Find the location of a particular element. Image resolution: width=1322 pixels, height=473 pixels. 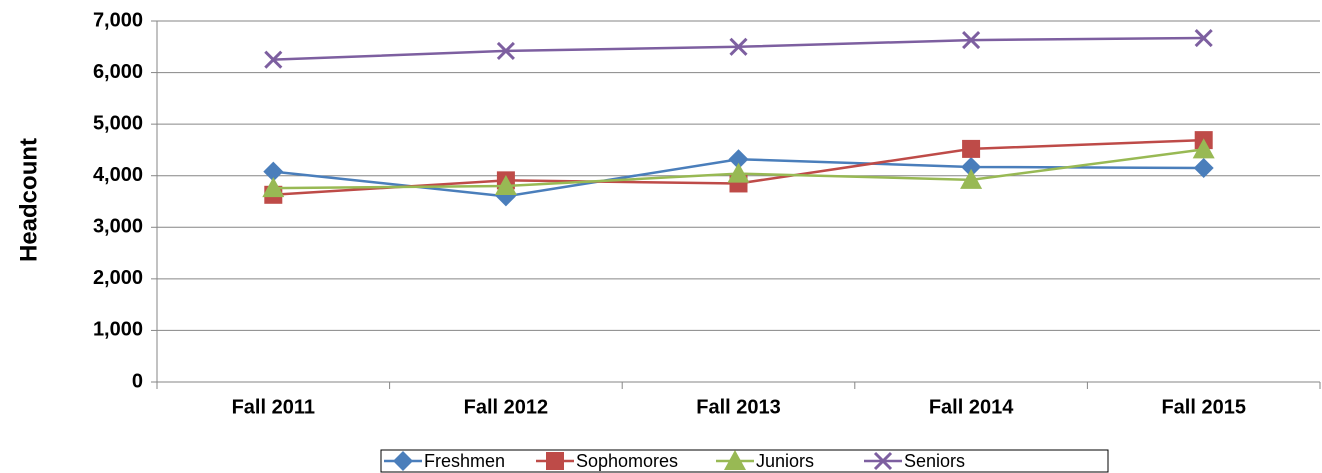

legend-label: Freshmen is located at coordinates (464, 461).